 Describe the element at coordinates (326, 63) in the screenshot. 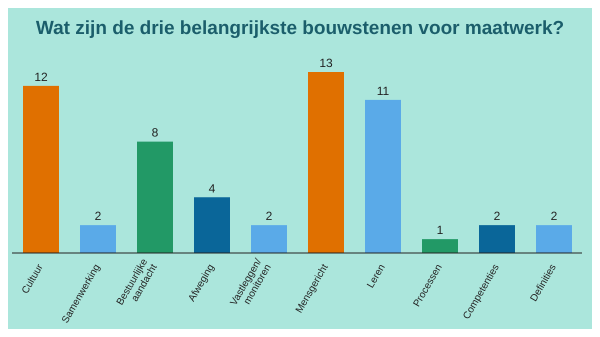

I see `data-label: 13` at that location.